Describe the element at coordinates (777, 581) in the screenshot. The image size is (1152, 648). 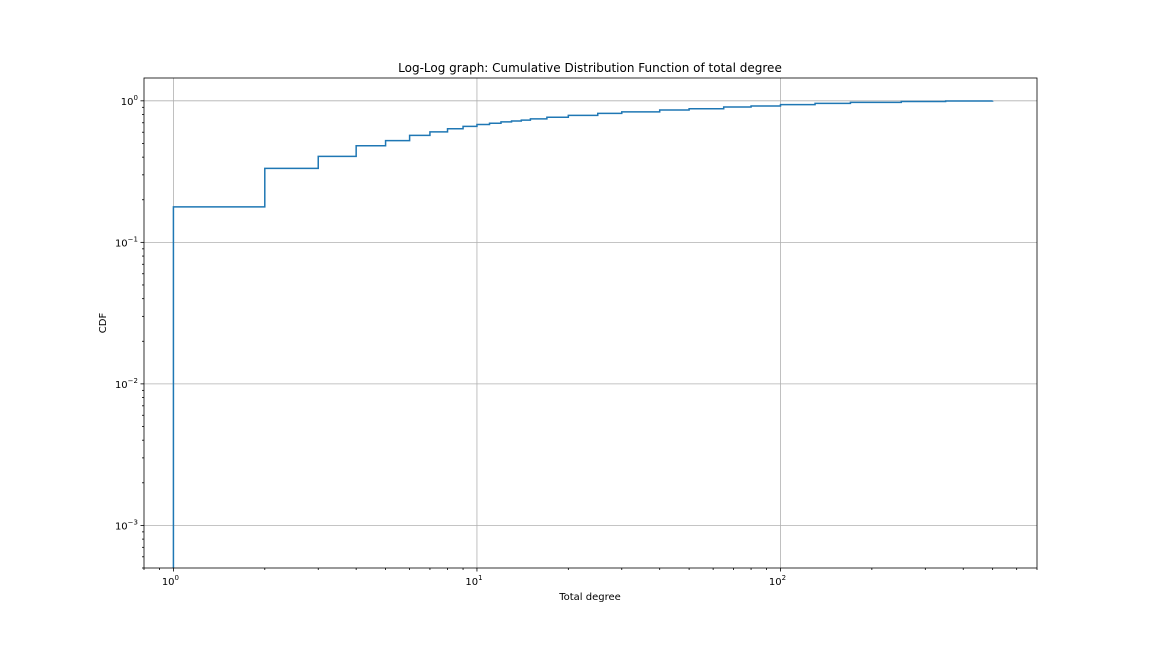
I see `x-tick-label: 10²` at that location.